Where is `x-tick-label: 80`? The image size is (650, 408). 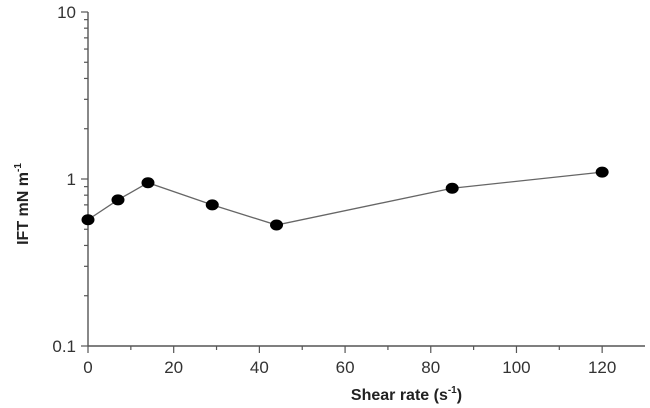 x-tick-label: 80 is located at coordinates (430, 367).